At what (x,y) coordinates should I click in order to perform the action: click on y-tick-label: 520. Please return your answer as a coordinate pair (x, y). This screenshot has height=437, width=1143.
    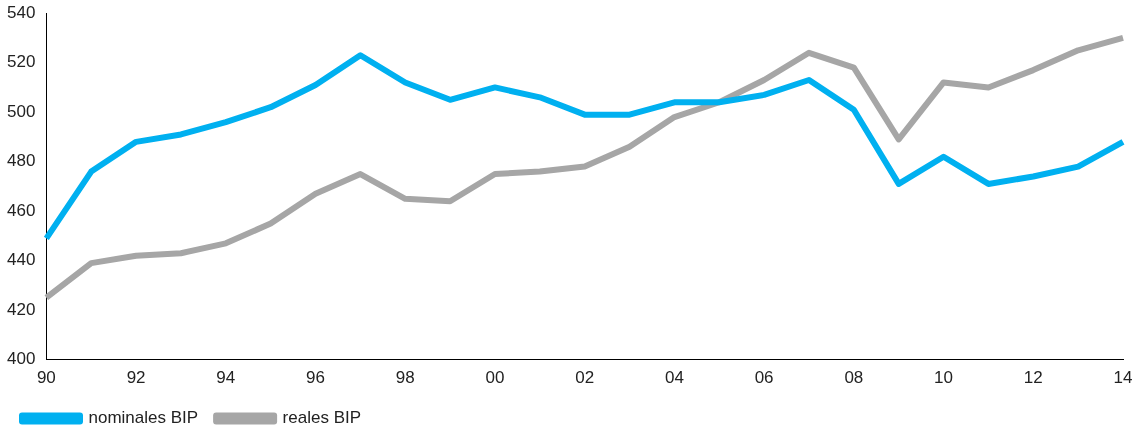
    Looking at the image, I should click on (21, 62).